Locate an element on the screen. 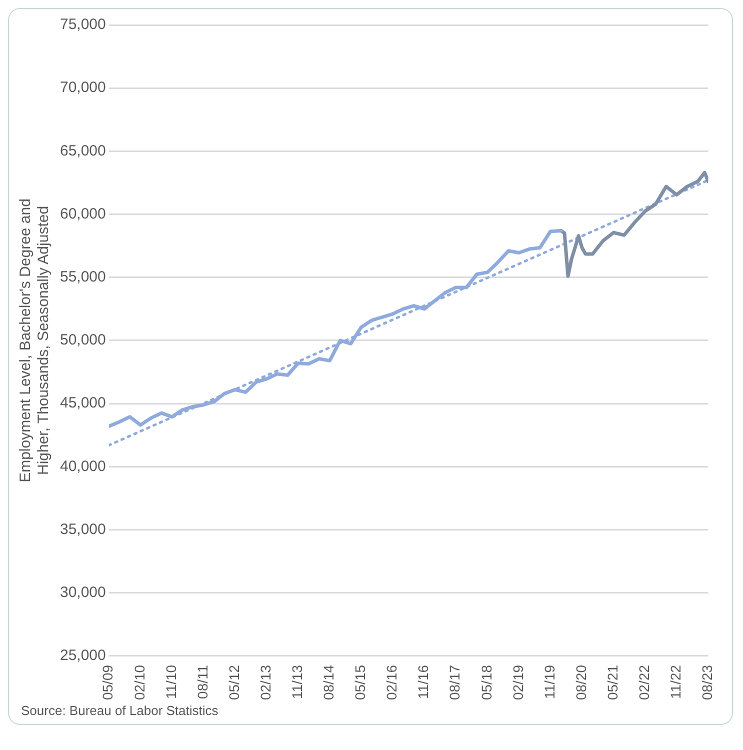  x-tick-label: 02/13 is located at coordinates (265, 682).